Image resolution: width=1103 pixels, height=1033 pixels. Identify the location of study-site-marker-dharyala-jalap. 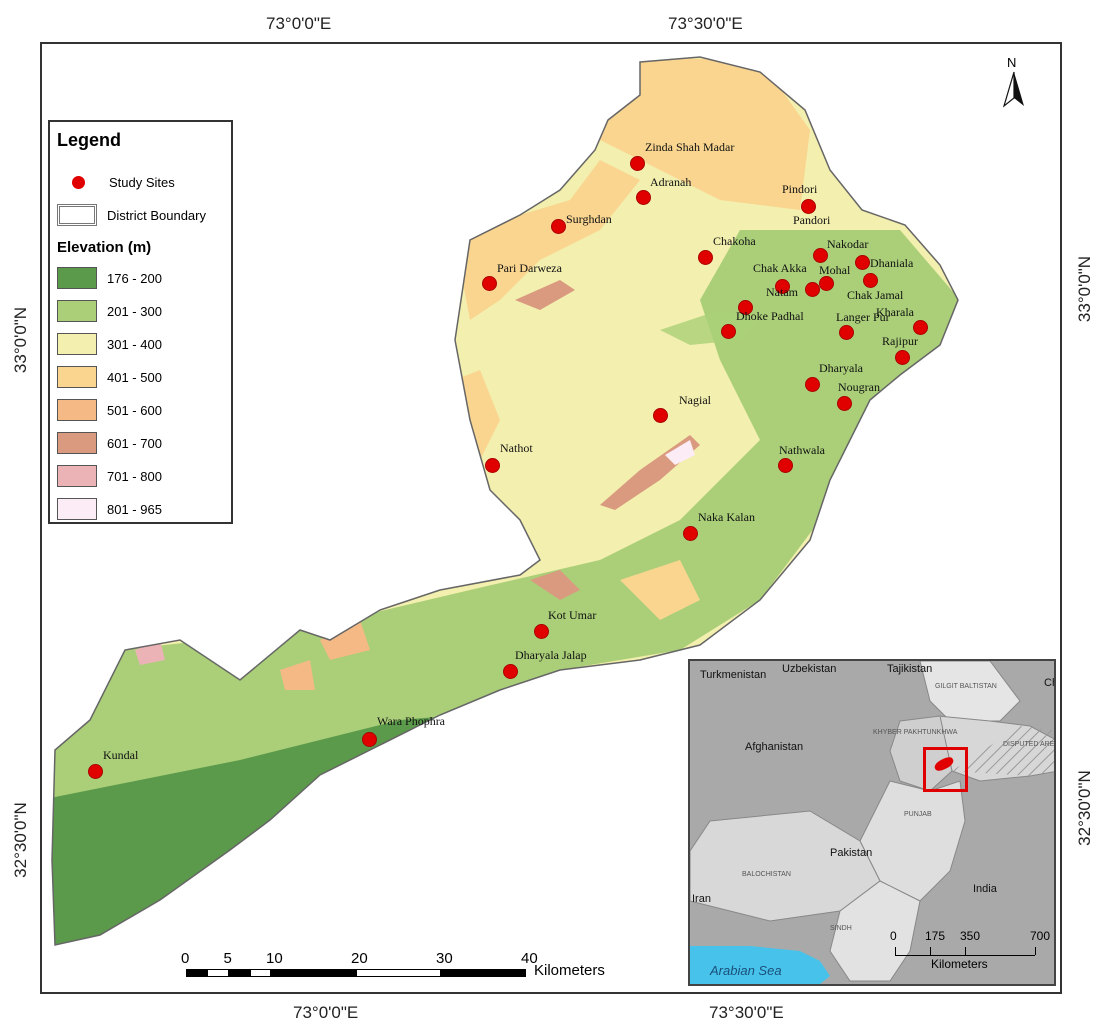
(510, 671).